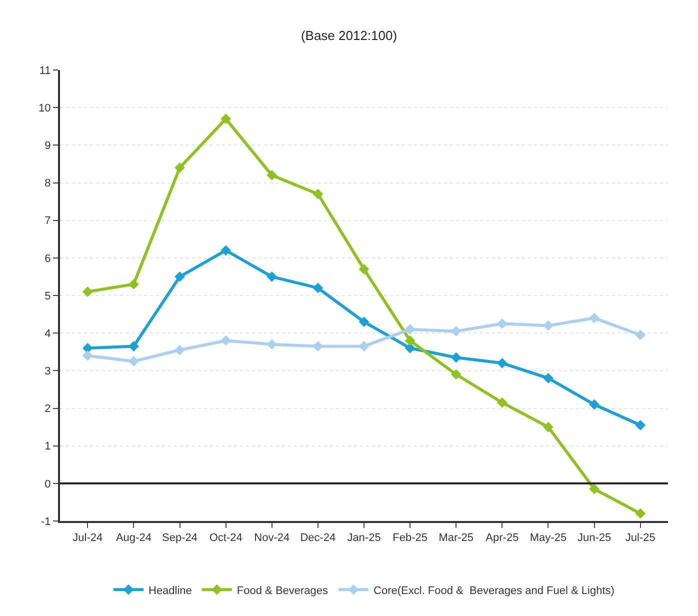 This screenshot has height=616, width=698. What do you see at coordinates (45, 70) in the screenshot?
I see `y-tick-label: 11` at bounding box center [45, 70].